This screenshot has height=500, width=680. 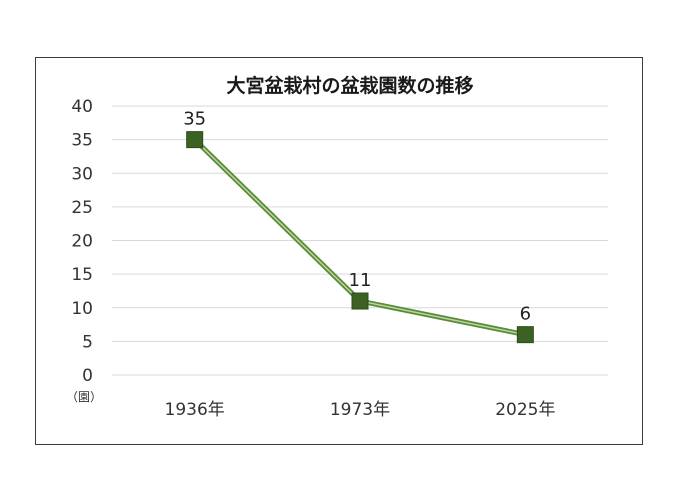 What do you see at coordinates (82, 275) in the screenshot?
I see `y-tick-label: 15` at bounding box center [82, 275].